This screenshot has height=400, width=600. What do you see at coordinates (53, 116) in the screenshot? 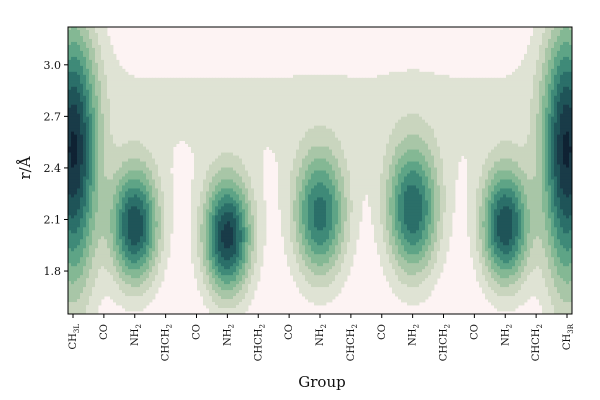
I see `y-tick-label-3: 2.7` at bounding box center [53, 116].